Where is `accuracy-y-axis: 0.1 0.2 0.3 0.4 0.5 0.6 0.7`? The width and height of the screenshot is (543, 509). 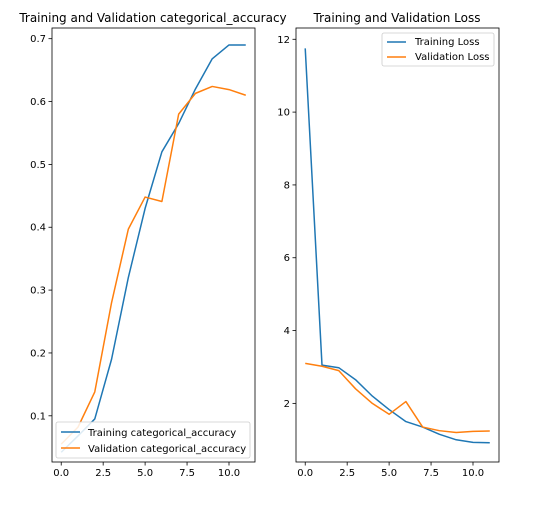
accuracy-y-axis: 0.1 0.2 0.3 0.4 0.5 0.6 0.7 is located at coordinates (41, 228).